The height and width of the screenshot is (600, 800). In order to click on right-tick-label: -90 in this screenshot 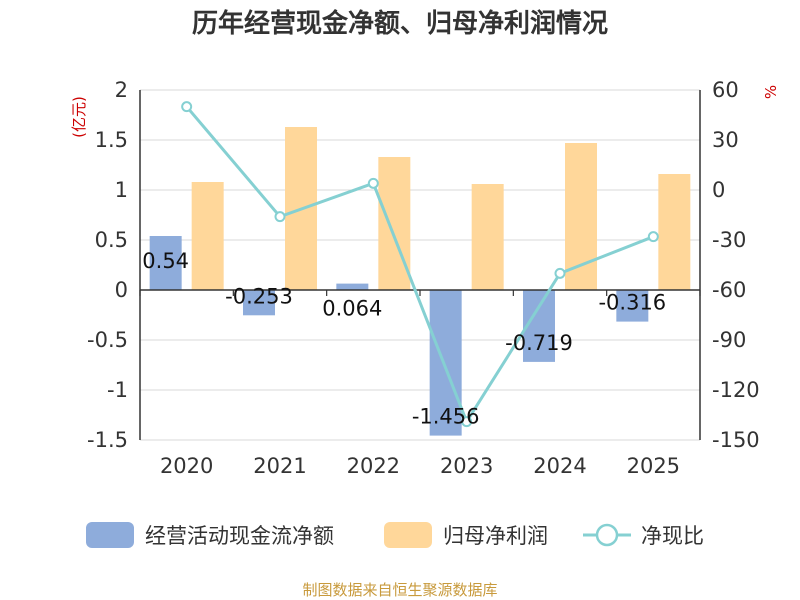, I will do `click(729, 340)`.